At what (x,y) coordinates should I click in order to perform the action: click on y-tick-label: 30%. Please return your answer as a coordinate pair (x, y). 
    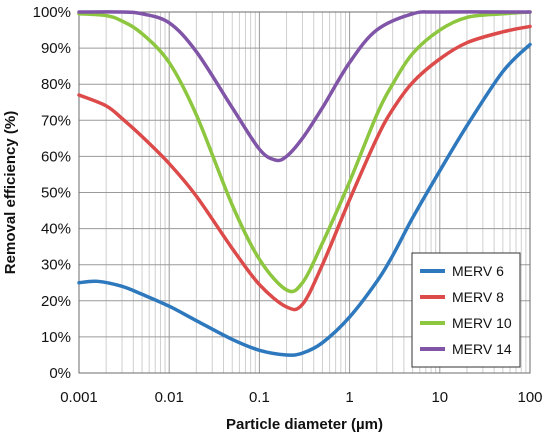
    Looking at the image, I should click on (56, 265).